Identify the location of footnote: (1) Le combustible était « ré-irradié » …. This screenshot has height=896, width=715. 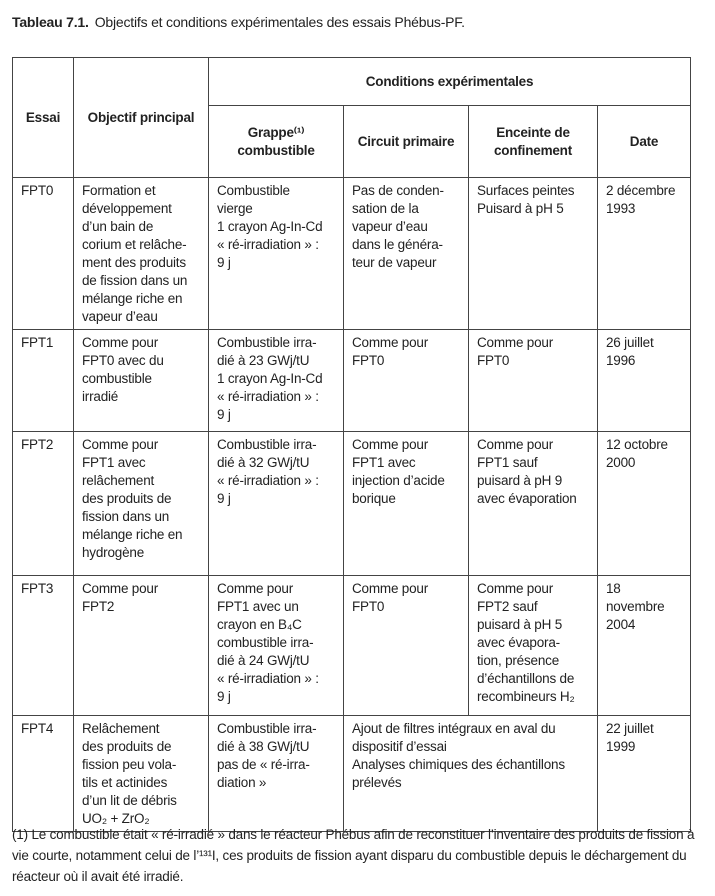
(353, 855).